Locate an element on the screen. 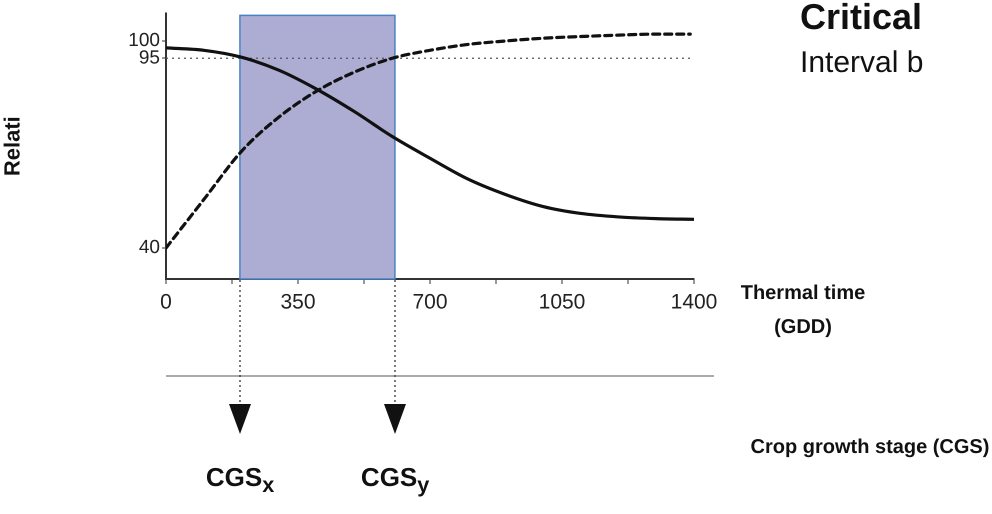 This screenshot has width=992, height=514. text: CGS$_{x}$ is located at coordinates (240, 480).